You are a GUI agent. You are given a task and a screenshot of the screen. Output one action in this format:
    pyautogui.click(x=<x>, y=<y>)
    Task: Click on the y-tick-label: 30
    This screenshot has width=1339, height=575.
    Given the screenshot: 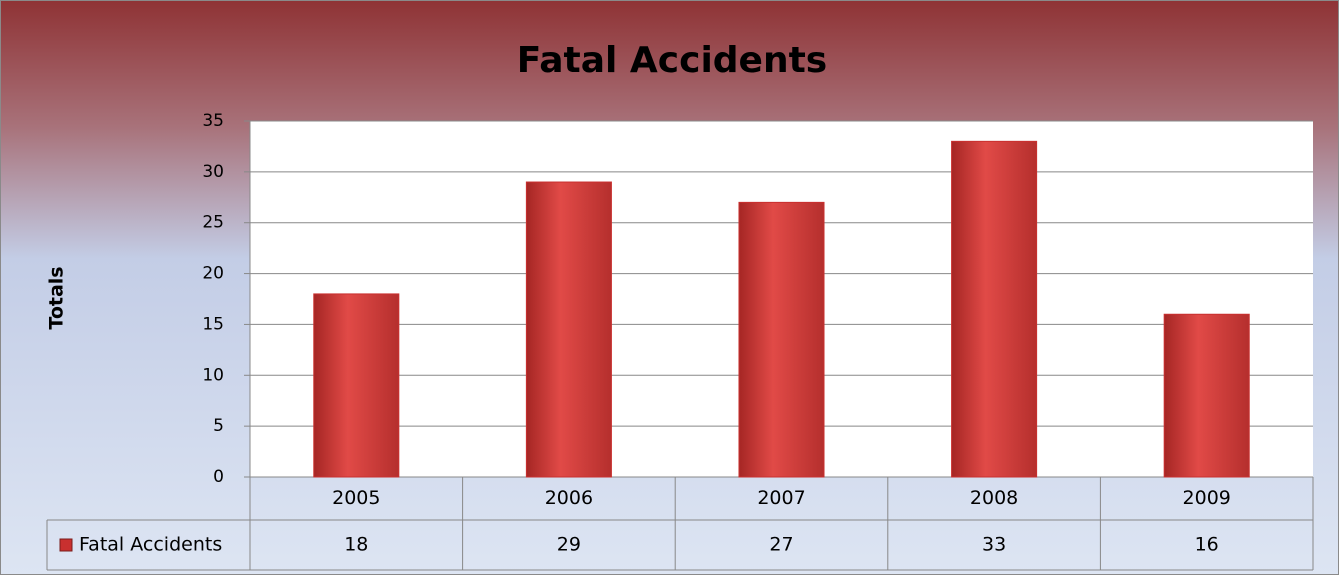 What is the action you would take?
    pyautogui.click(x=213, y=172)
    